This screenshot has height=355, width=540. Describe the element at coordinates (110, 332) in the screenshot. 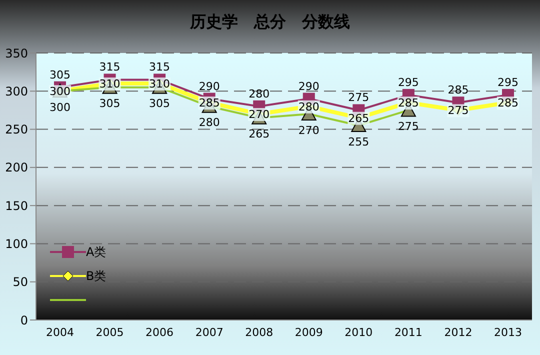

I see `x-tick-label: 2005` at that location.